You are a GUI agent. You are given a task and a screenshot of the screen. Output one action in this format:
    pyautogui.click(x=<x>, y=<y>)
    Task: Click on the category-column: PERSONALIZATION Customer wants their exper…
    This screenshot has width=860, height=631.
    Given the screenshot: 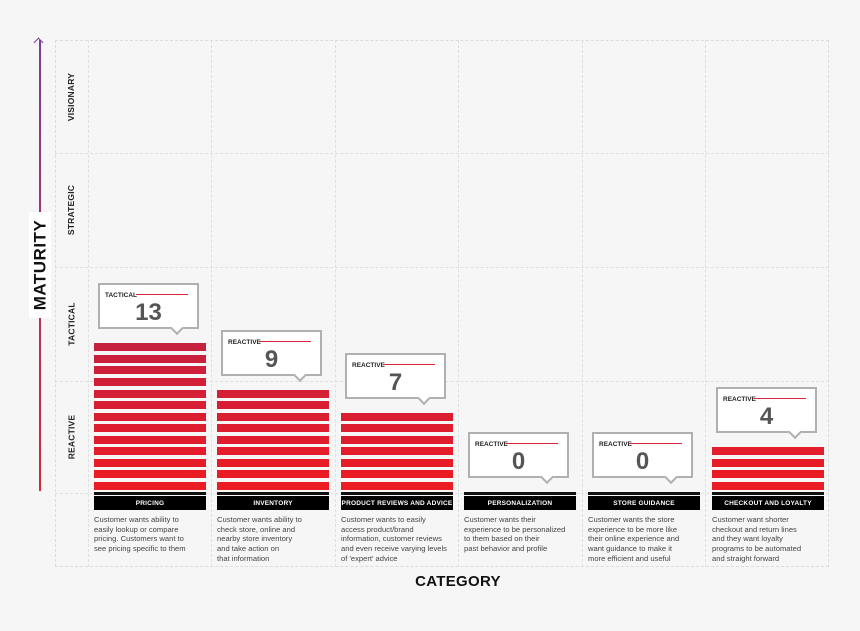 What is the action you would take?
    pyautogui.click(x=520, y=315)
    